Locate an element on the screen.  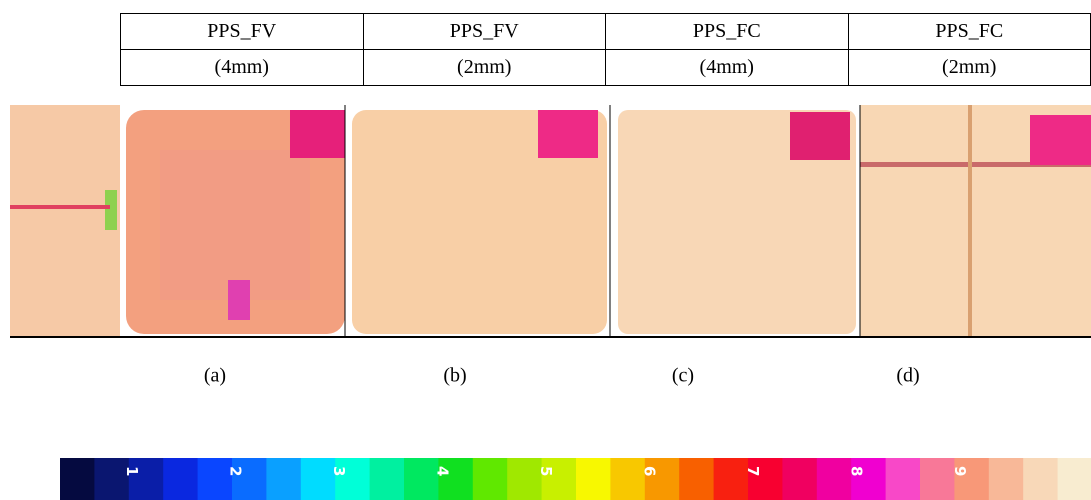
caption: (d) is located at coordinates (907, 376).